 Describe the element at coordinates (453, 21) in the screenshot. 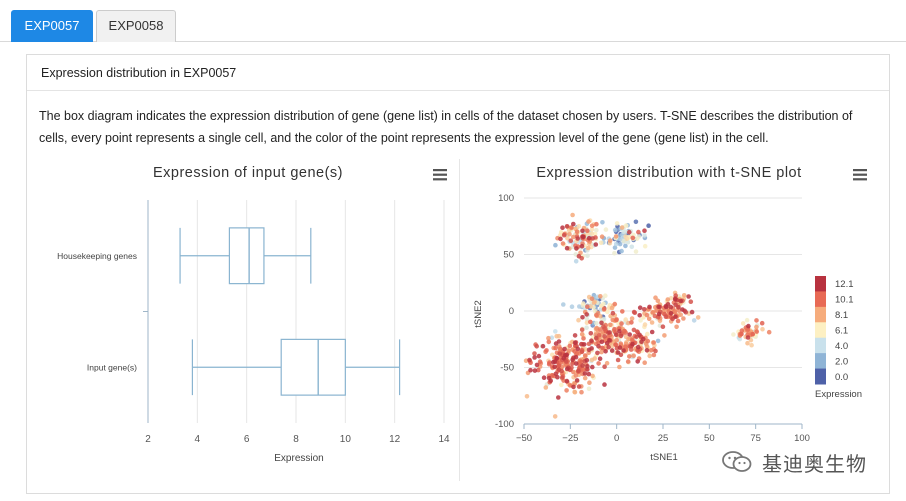

I see `tab-bar: EXP0057 EXP0058` at that location.